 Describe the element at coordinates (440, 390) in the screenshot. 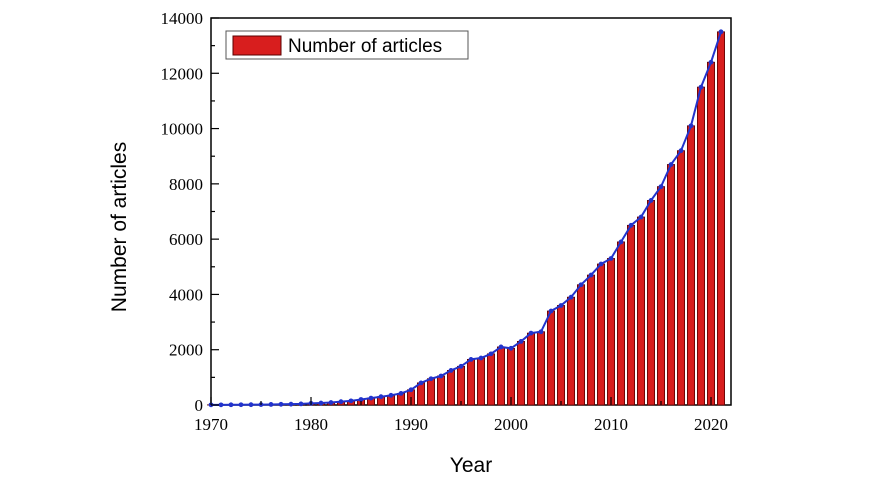

I see `bar-1993` at that location.